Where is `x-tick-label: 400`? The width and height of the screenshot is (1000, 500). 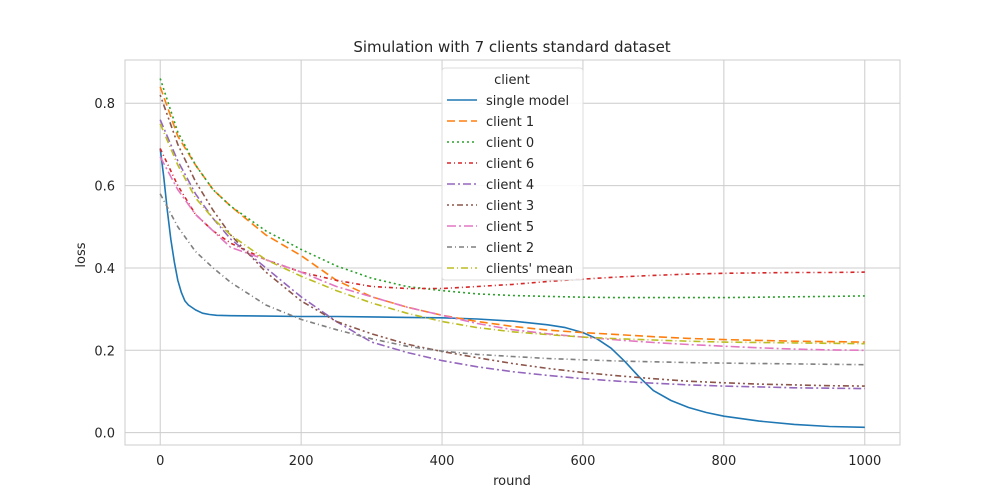 x-tick-label: 400 is located at coordinates (442, 461).